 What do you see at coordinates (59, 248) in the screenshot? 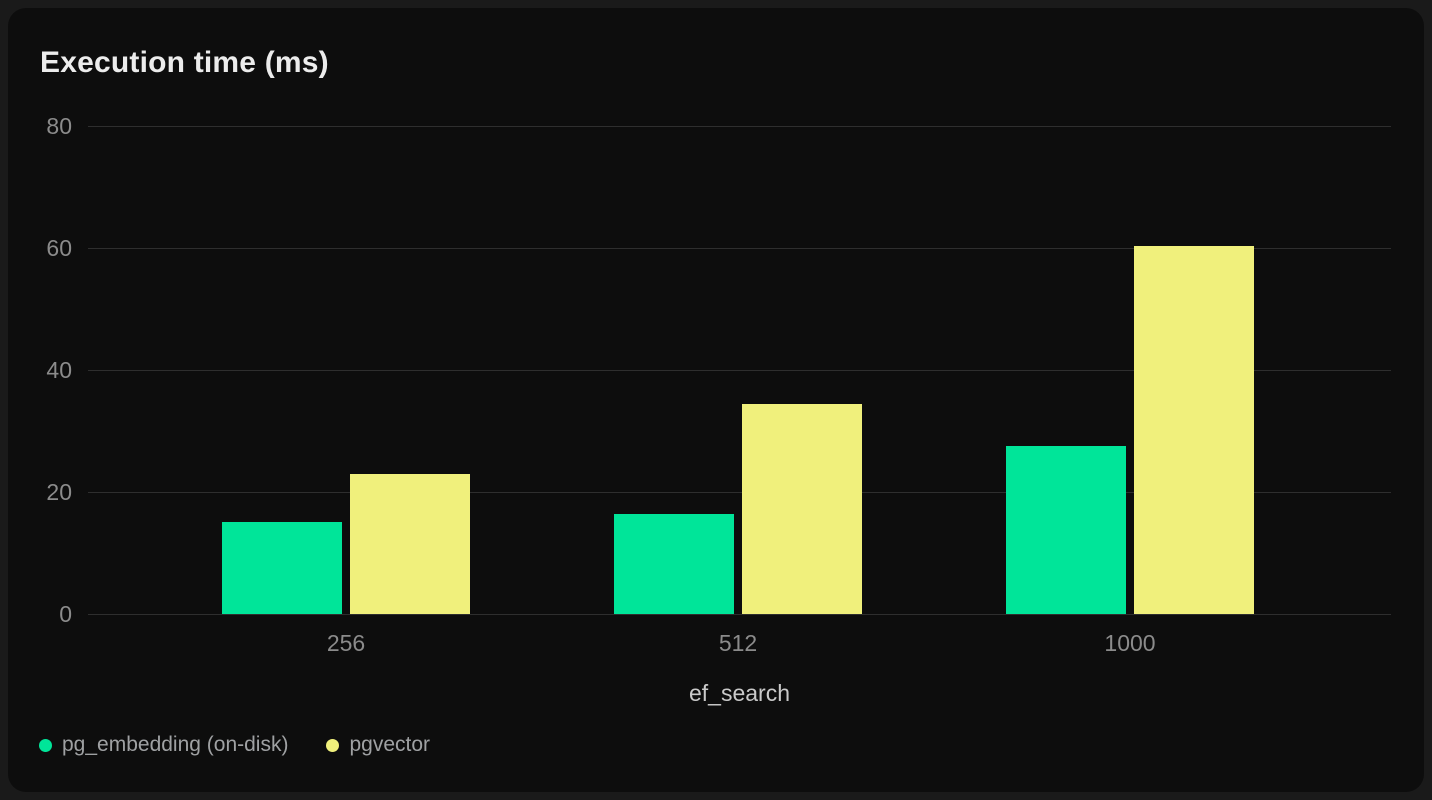
I see `y-tick-label: 60` at bounding box center [59, 248].